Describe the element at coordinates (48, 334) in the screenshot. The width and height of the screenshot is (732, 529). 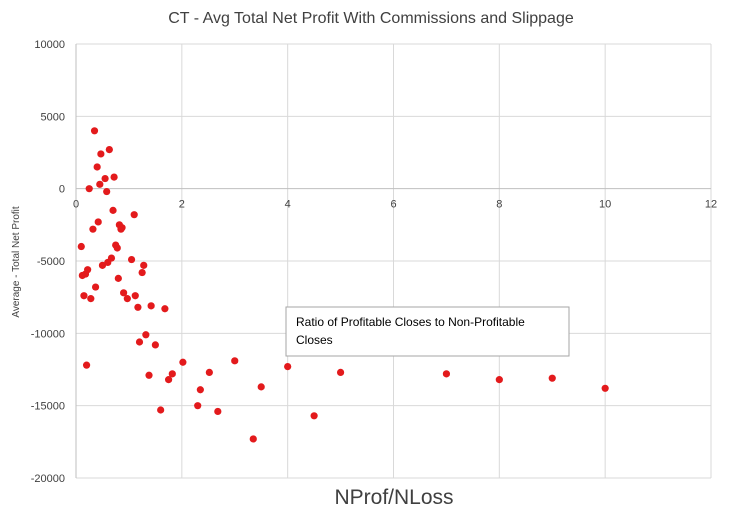
I see `y-tick-label: -10000` at that location.